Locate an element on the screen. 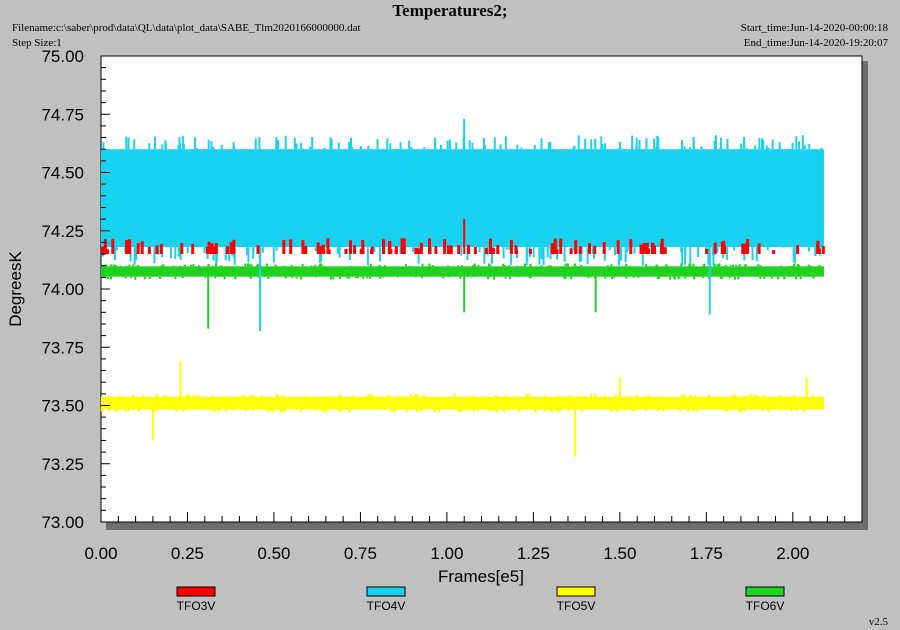  legend: TFO3V TFO4V TFO5V TFO6V is located at coordinates (480, 599).